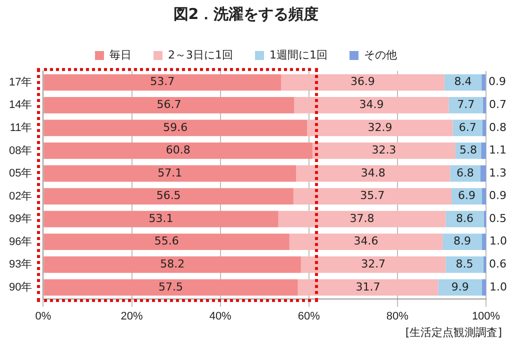 The width and height of the screenshot is (516, 348). Describe the element at coordinates (309, 316) in the screenshot. I see `x-tick-label: 60%` at that location.